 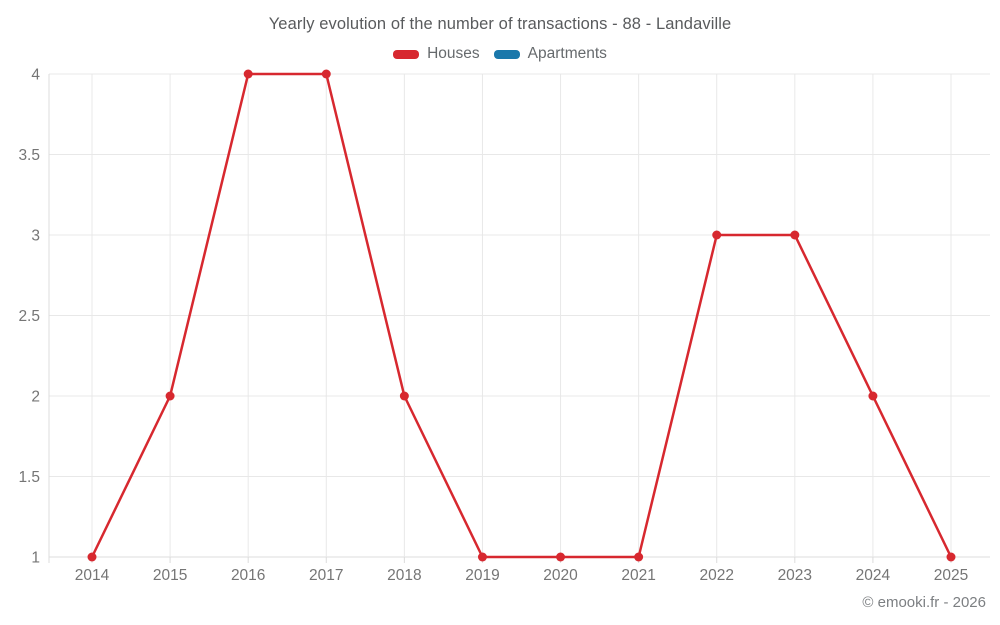 What do you see at coordinates (561, 557) in the screenshot?
I see `data-point-houses-2020` at bounding box center [561, 557].